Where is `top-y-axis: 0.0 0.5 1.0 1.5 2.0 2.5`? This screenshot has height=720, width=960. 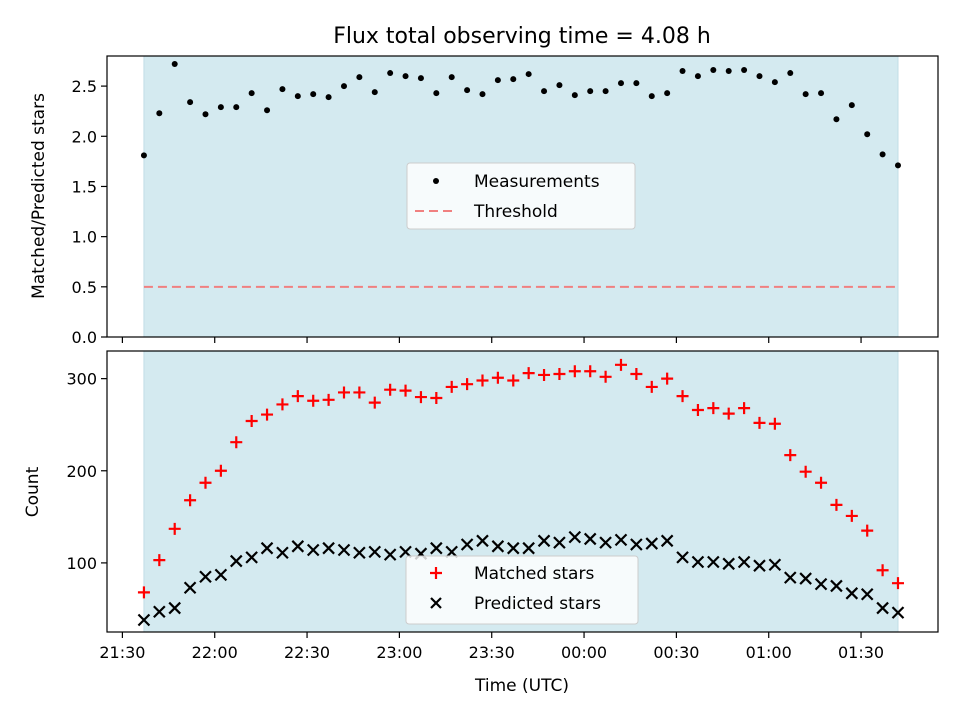 top-y-axis: 0.0 0.5 1.0 1.5 2.0 2.5 is located at coordinates (89, 212).